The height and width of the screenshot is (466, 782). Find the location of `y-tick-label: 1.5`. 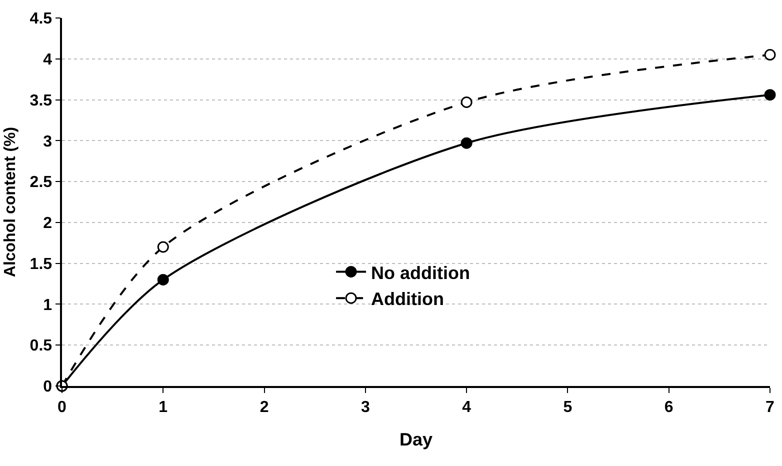

y-tick-label: 1.5 is located at coordinates (41, 264).